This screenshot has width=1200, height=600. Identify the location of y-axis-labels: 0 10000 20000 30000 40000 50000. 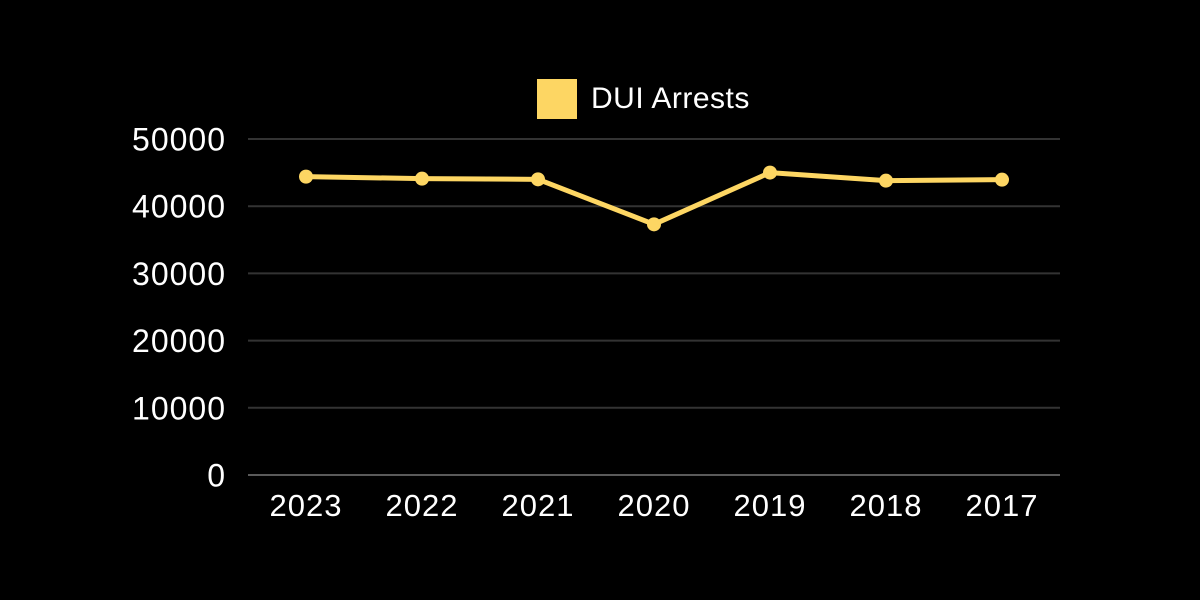
(179, 308).